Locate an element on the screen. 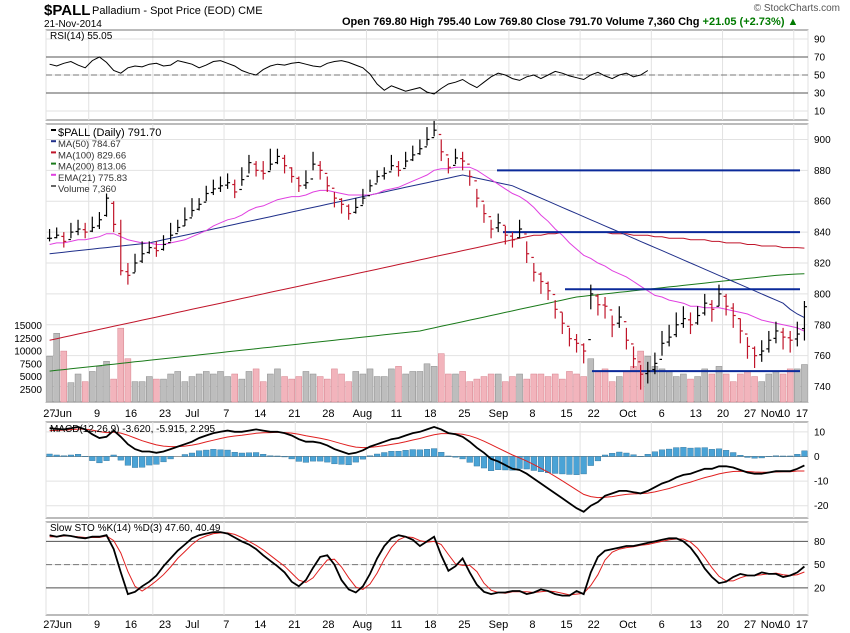 Image resolution: width=850 pixels, height=633 pixels. x-tick-label: 9 is located at coordinates (97, 625).